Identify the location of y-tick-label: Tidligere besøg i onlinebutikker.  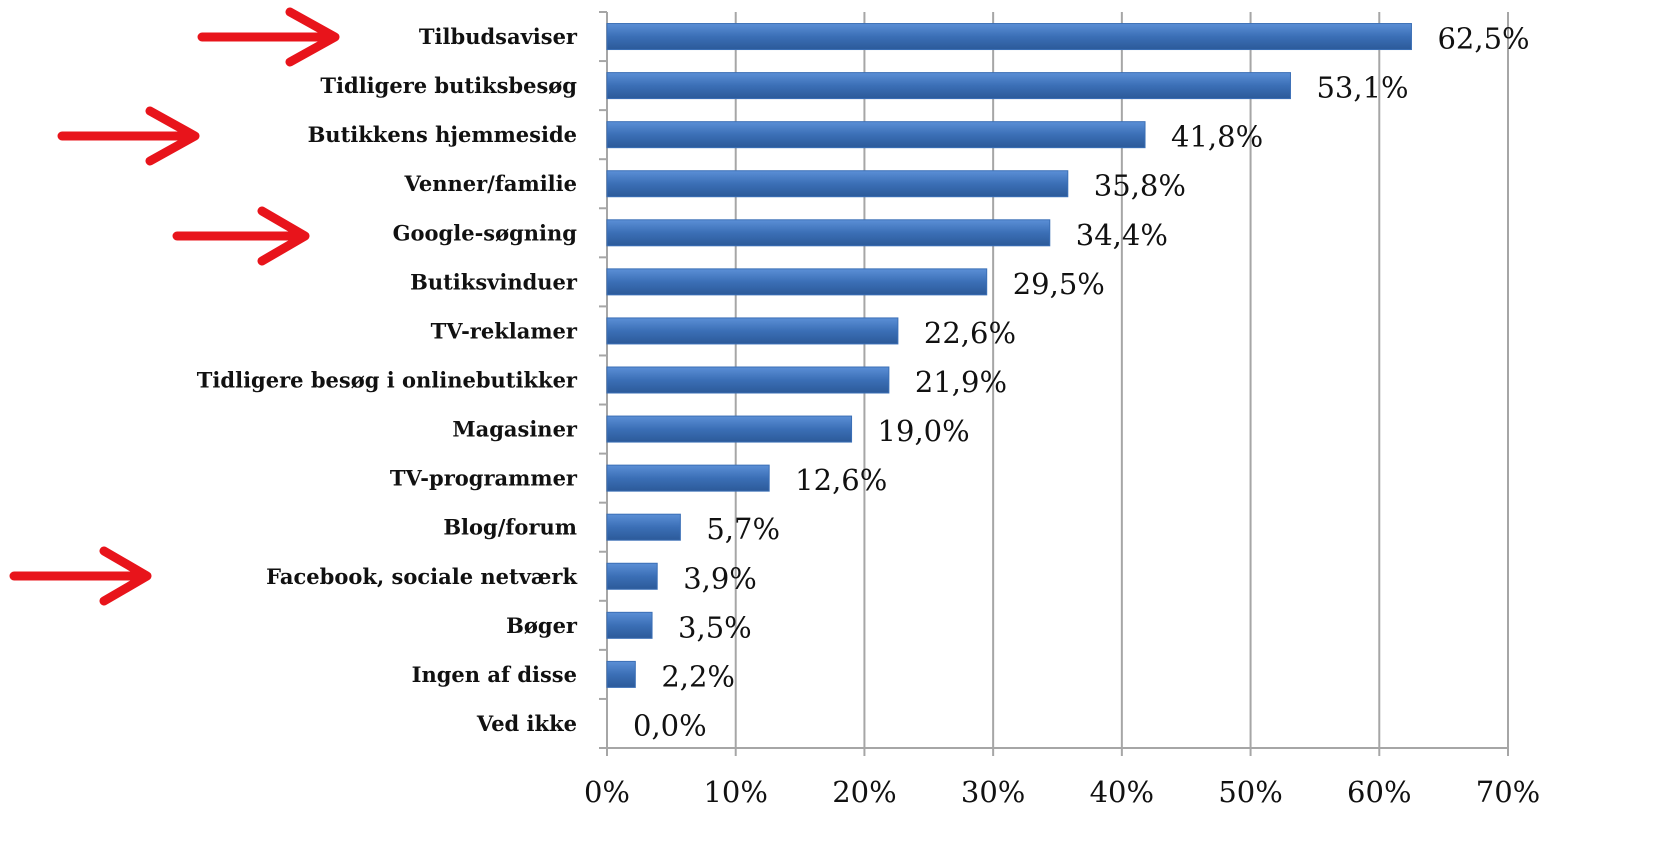
(387, 380).